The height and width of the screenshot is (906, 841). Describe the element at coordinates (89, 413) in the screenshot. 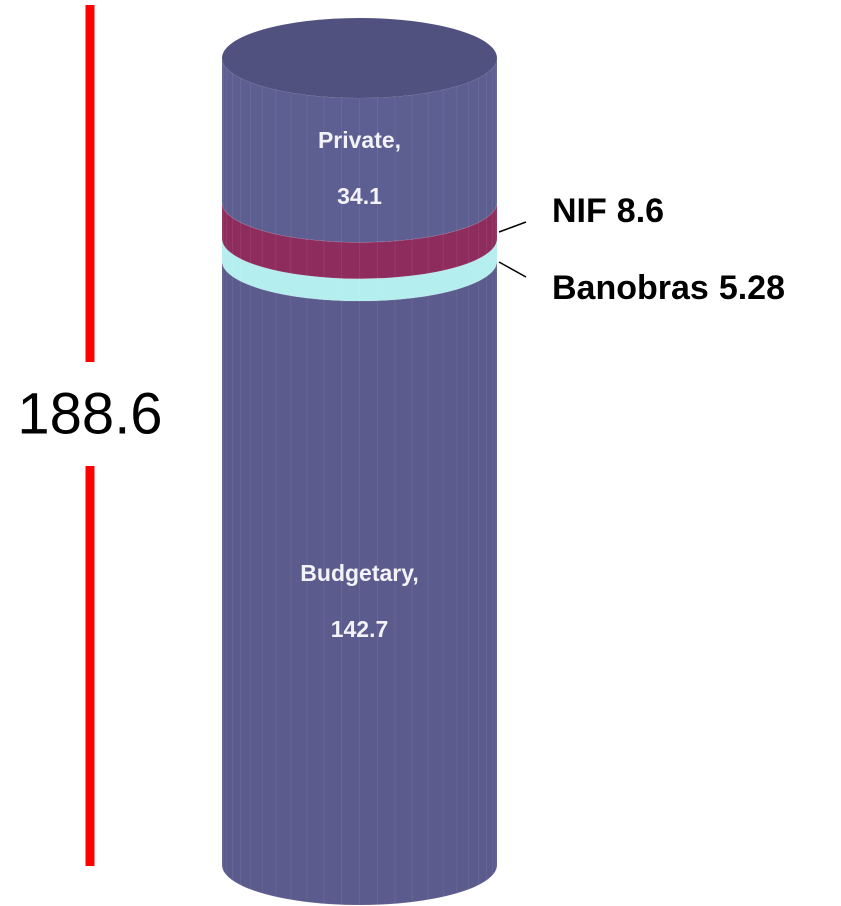

I see `total-label: 188.6` at that location.